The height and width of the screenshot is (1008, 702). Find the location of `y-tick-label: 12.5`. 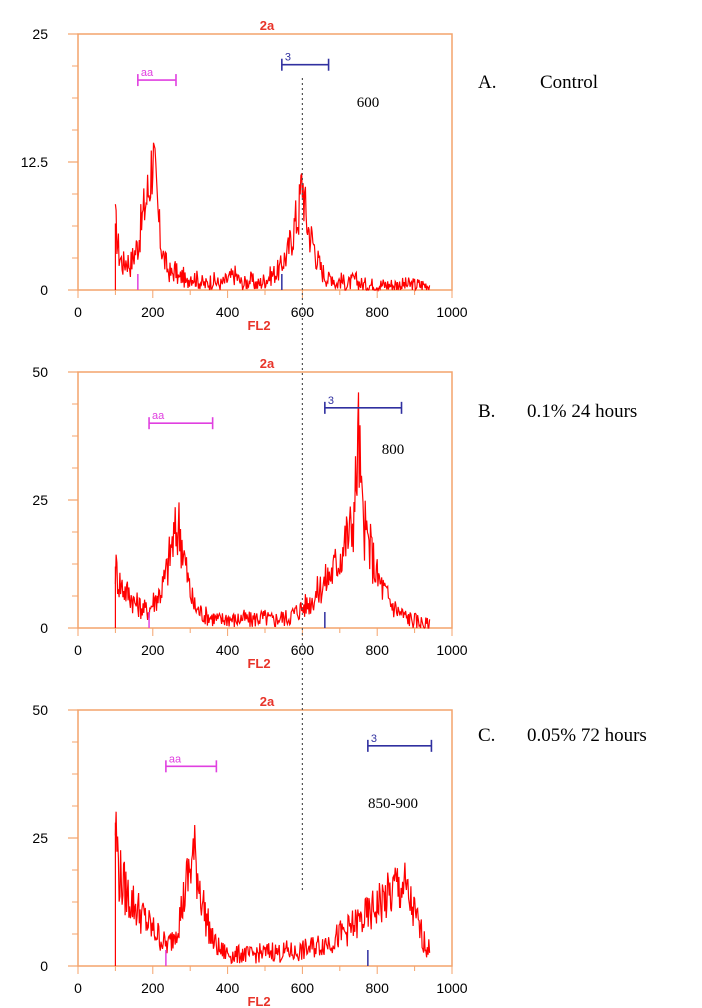

y-tick-label: 12.5 is located at coordinates (34, 162).